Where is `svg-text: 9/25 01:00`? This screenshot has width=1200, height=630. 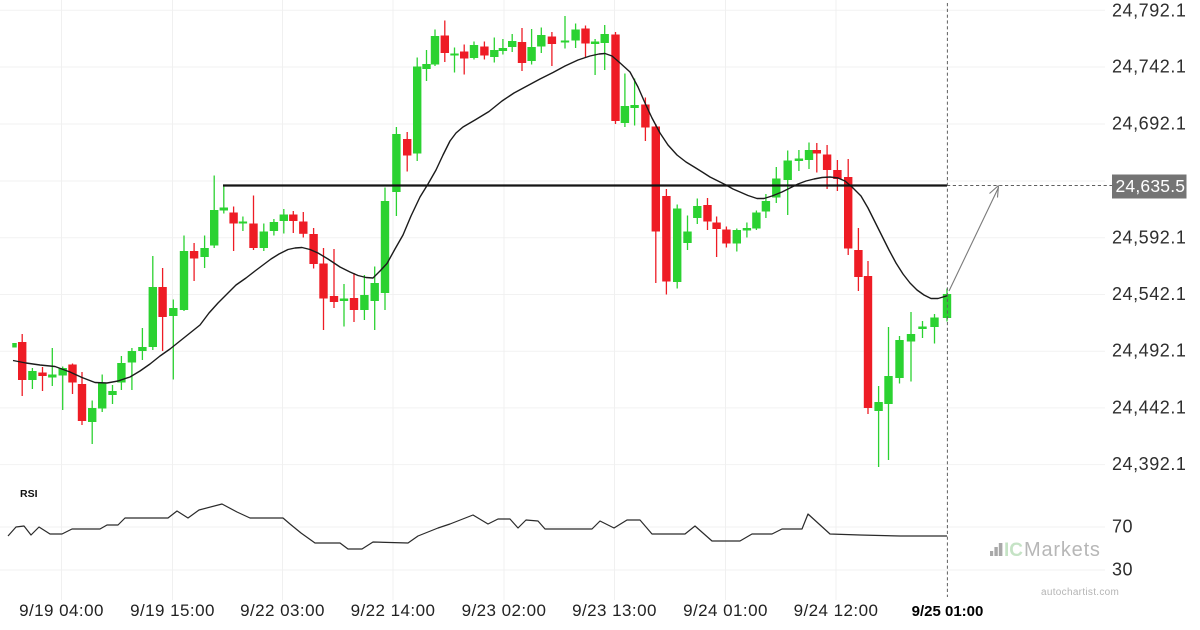
svg-text: 9/25 01:00 is located at coordinates (948, 611).